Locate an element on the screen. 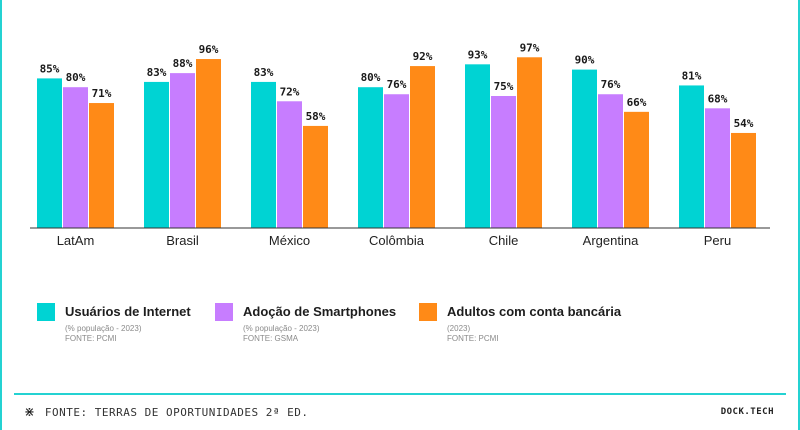 The height and width of the screenshot is (430, 800). bar-label-colombia-internet: 80% is located at coordinates (371, 77).